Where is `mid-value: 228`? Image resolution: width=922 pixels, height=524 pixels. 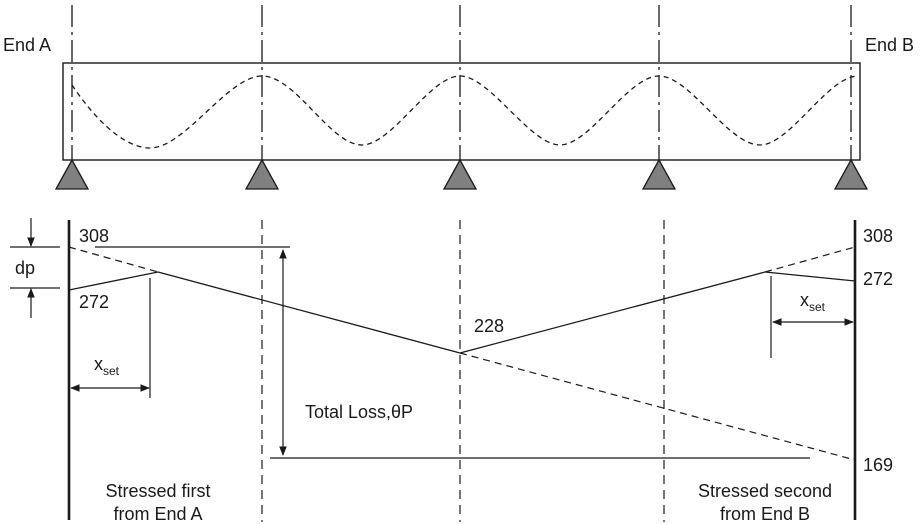 mid-value: 228 is located at coordinates (489, 326).